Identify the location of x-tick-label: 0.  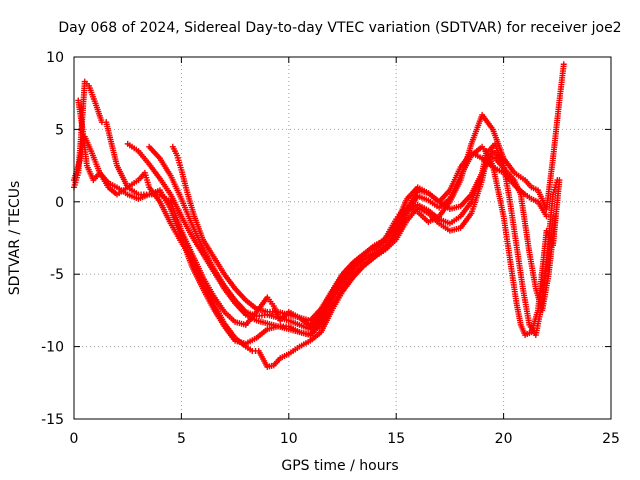
(74, 439).